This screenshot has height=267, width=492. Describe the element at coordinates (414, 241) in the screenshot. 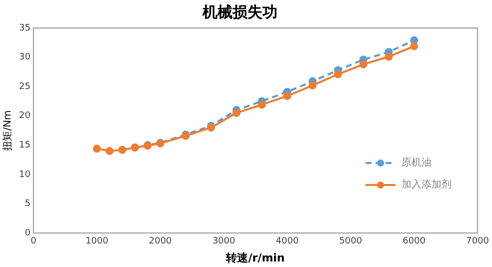

I see `x-tick-label: 6000` at that location.